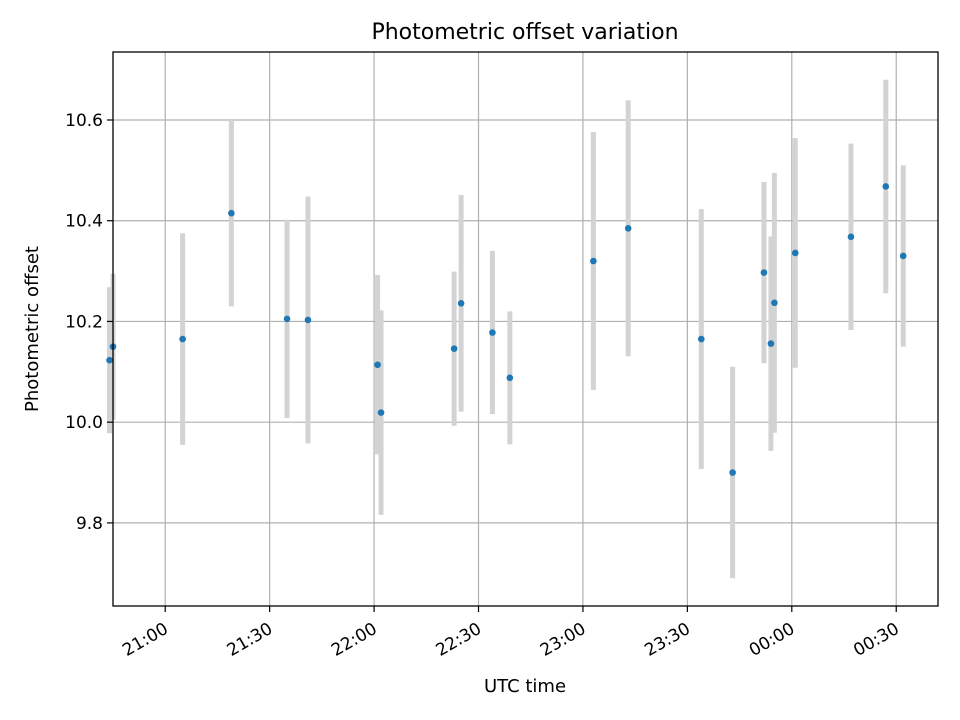  What do you see at coordinates (525, 686) in the screenshot?
I see `x-axis-label: UTC time` at bounding box center [525, 686].